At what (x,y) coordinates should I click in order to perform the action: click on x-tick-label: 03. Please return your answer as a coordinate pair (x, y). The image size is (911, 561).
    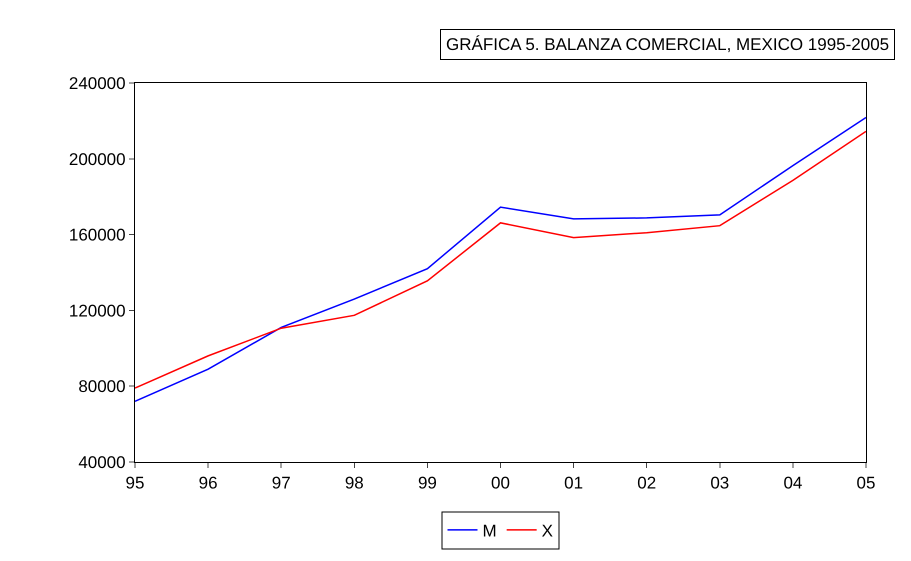
    Looking at the image, I should click on (720, 482).